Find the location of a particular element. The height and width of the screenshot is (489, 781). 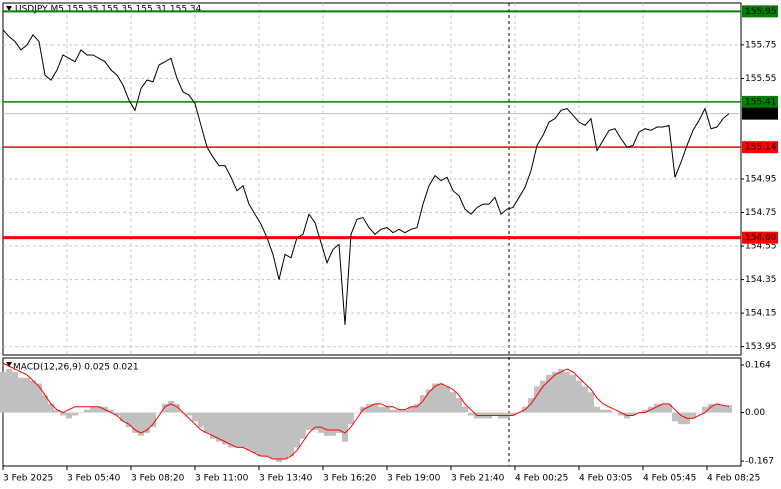

y-tick-label: -0.167 is located at coordinates (759, 462).